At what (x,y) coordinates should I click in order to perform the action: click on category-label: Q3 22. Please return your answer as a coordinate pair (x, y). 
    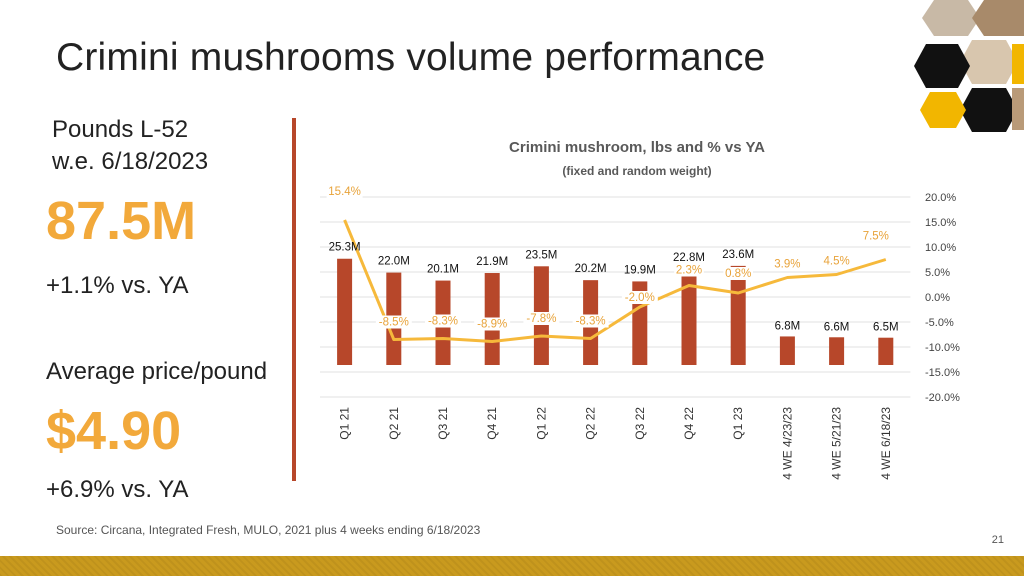
    Looking at the image, I should click on (640, 423).